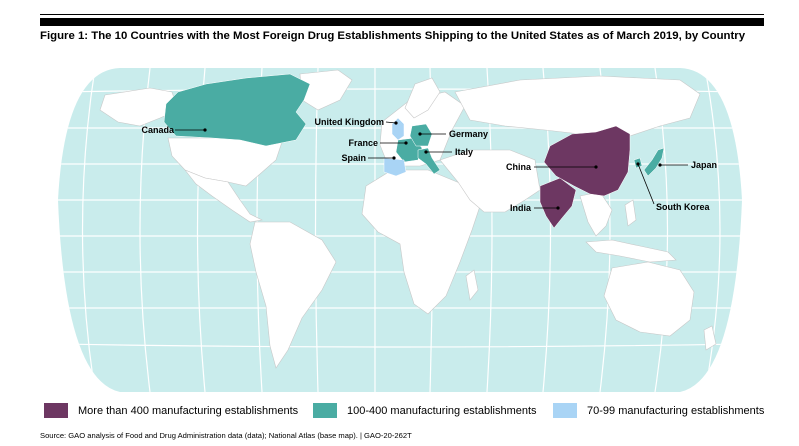  I want to click on africa, so click(421, 242).